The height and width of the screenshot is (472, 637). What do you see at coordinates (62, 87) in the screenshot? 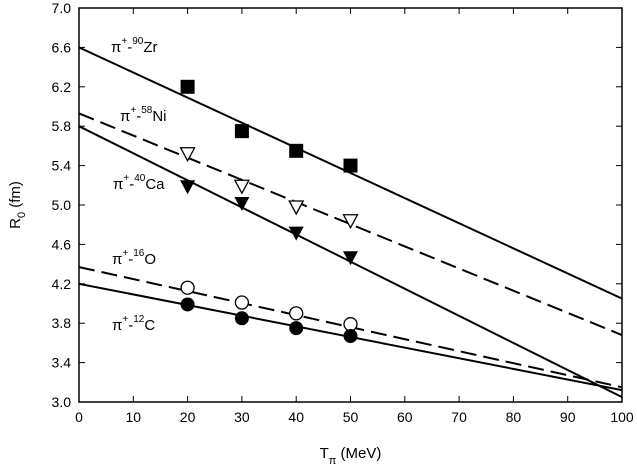
I see `y-tick-label: 6.2` at bounding box center [62, 87].